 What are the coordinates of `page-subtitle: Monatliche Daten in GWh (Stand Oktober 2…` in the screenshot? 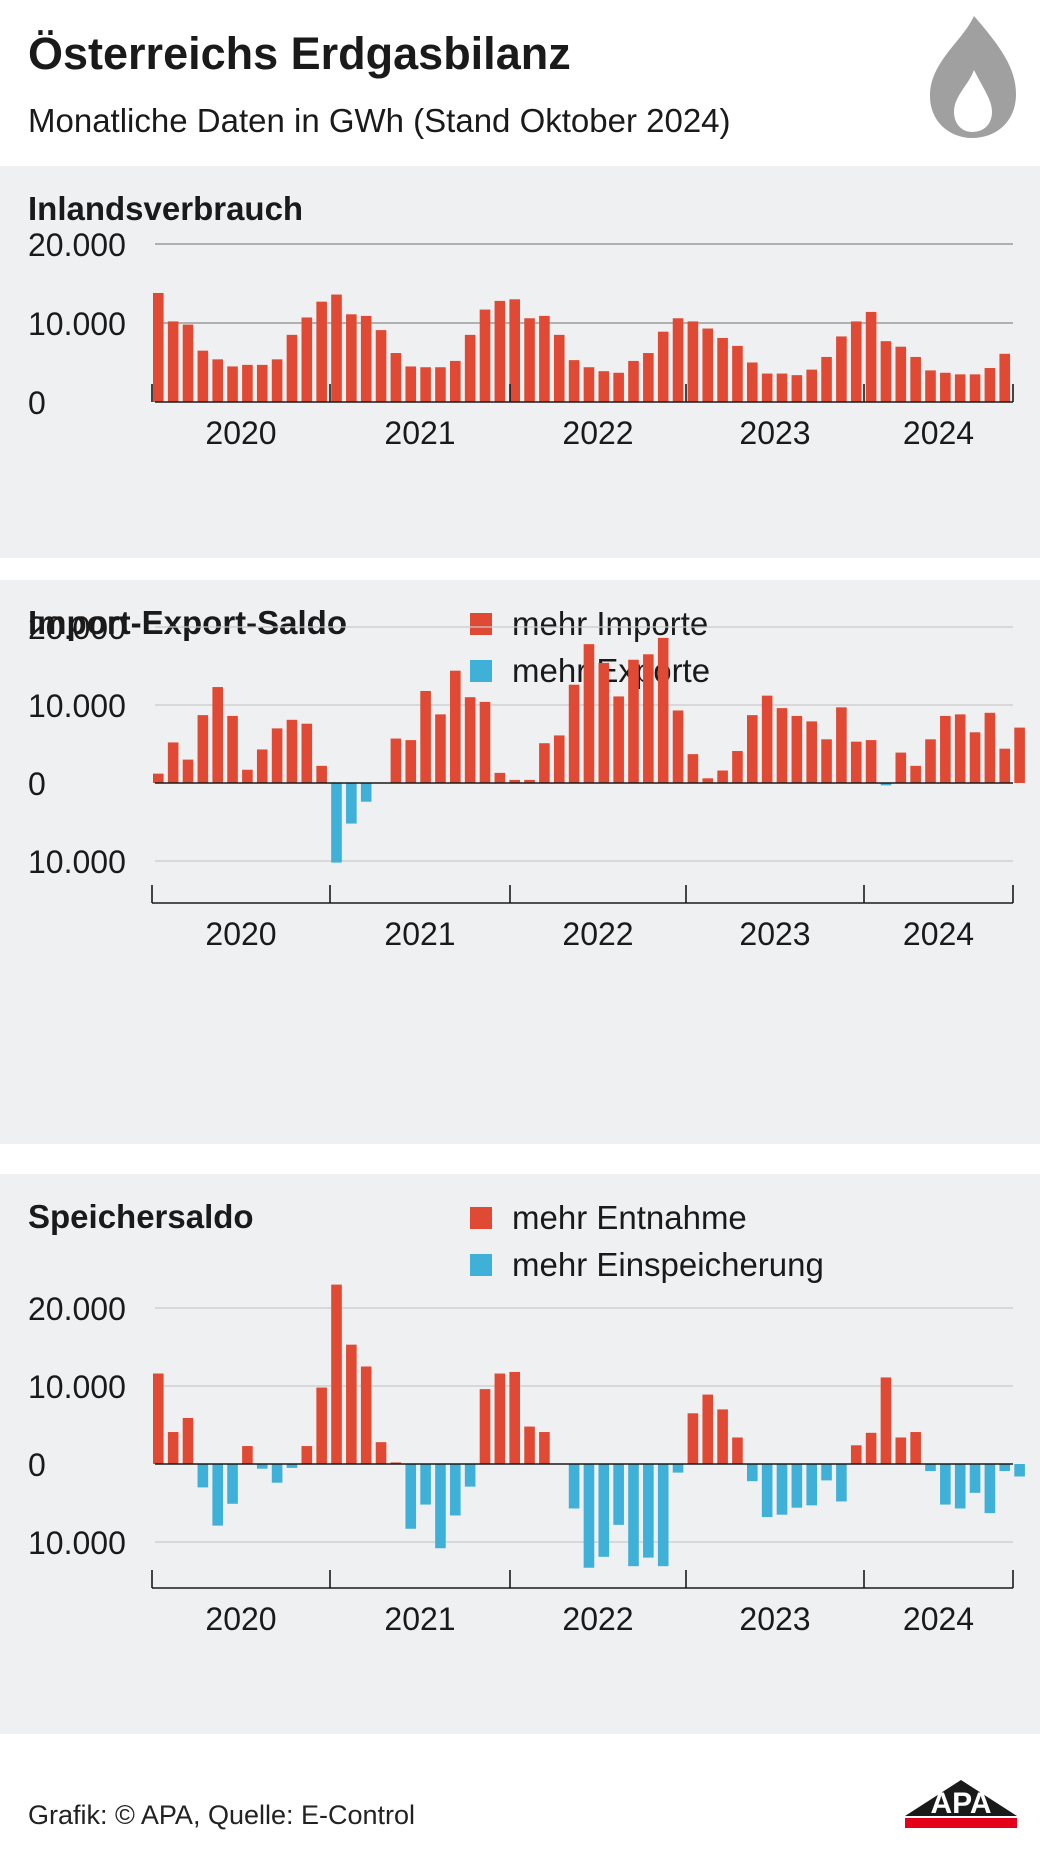 It's located at (379, 120).